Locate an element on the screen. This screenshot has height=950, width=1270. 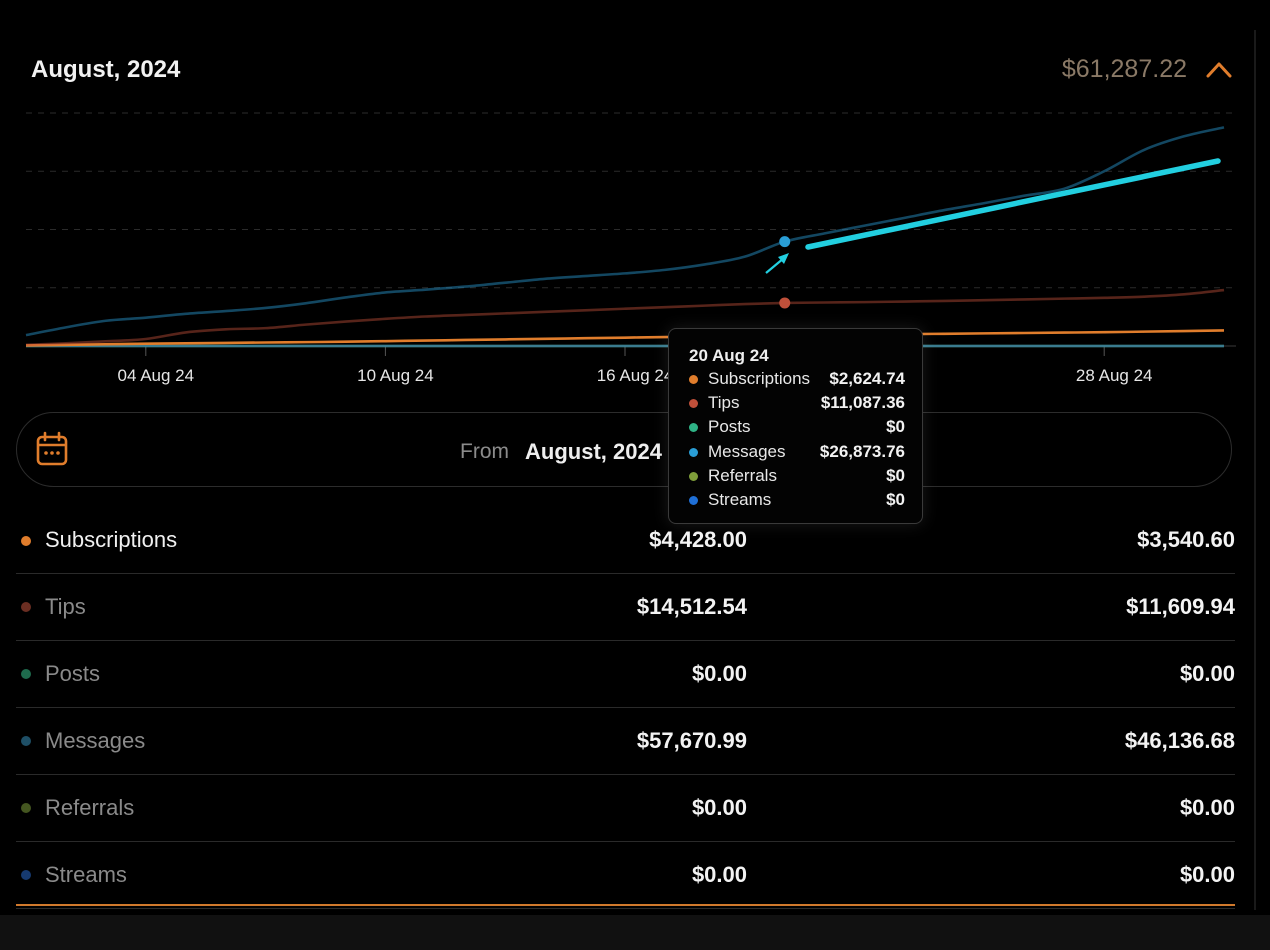
tooltip-row-streams: Streams $0 is located at coordinates (797, 500).